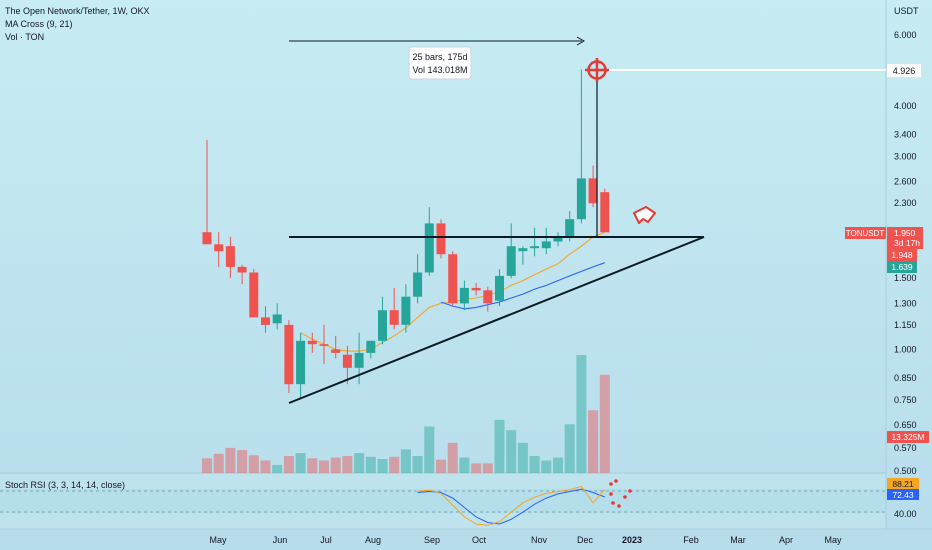 The width and height of the screenshot is (932, 550). I want to click on price-tick-label: 0.750, so click(905, 400).